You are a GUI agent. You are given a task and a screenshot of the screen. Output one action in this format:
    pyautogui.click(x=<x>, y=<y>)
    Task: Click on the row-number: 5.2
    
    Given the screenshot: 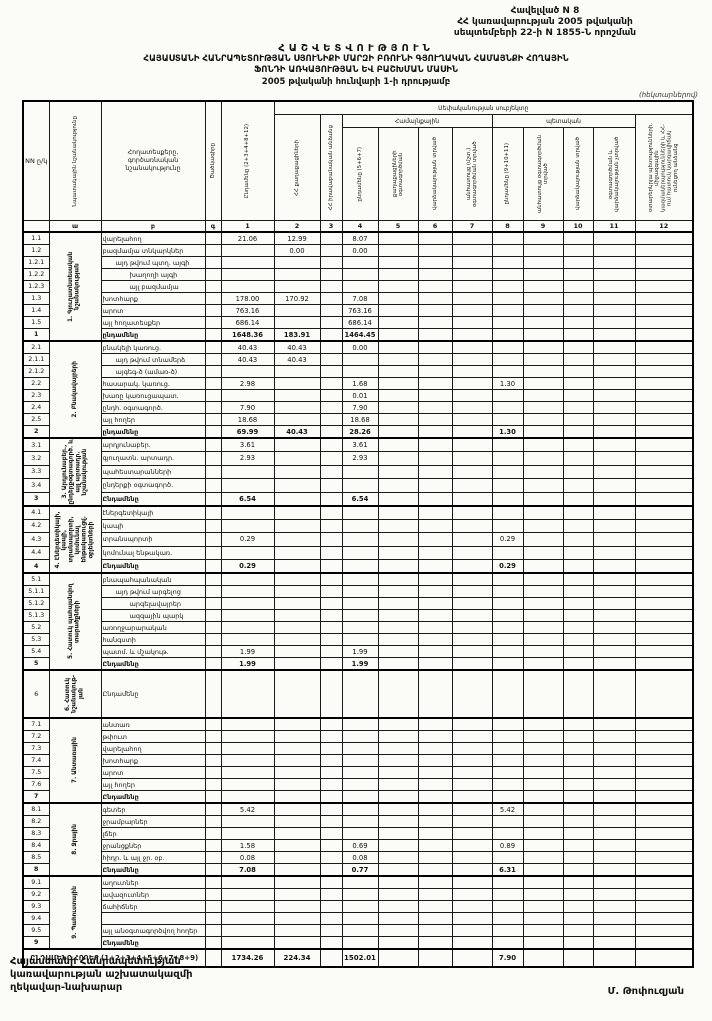 What is the action you would take?
    pyautogui.click(x=36, y=627)
    